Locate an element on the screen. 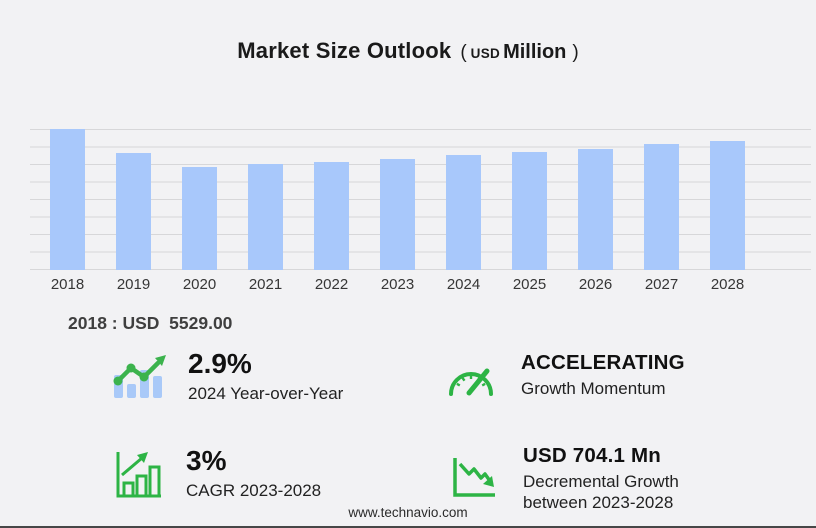 This screenshot has height=528, width=816. title-unit-scale: Million is located at coordinates (535, 52).